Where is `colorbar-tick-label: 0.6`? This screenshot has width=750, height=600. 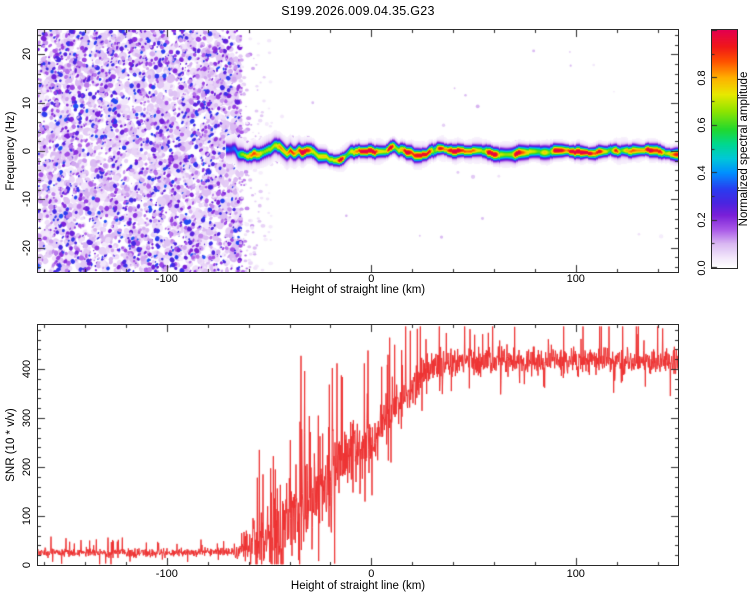
colorbar-tick-label: 0.6 is located at coordinates (702, 125).